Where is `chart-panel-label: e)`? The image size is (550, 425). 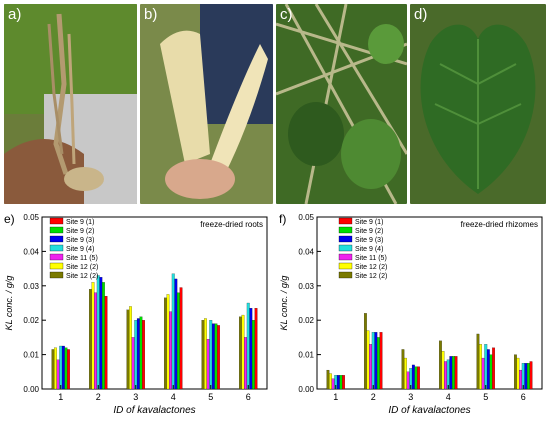 chart-panel-label: e) is located at coordinates (9, 219).